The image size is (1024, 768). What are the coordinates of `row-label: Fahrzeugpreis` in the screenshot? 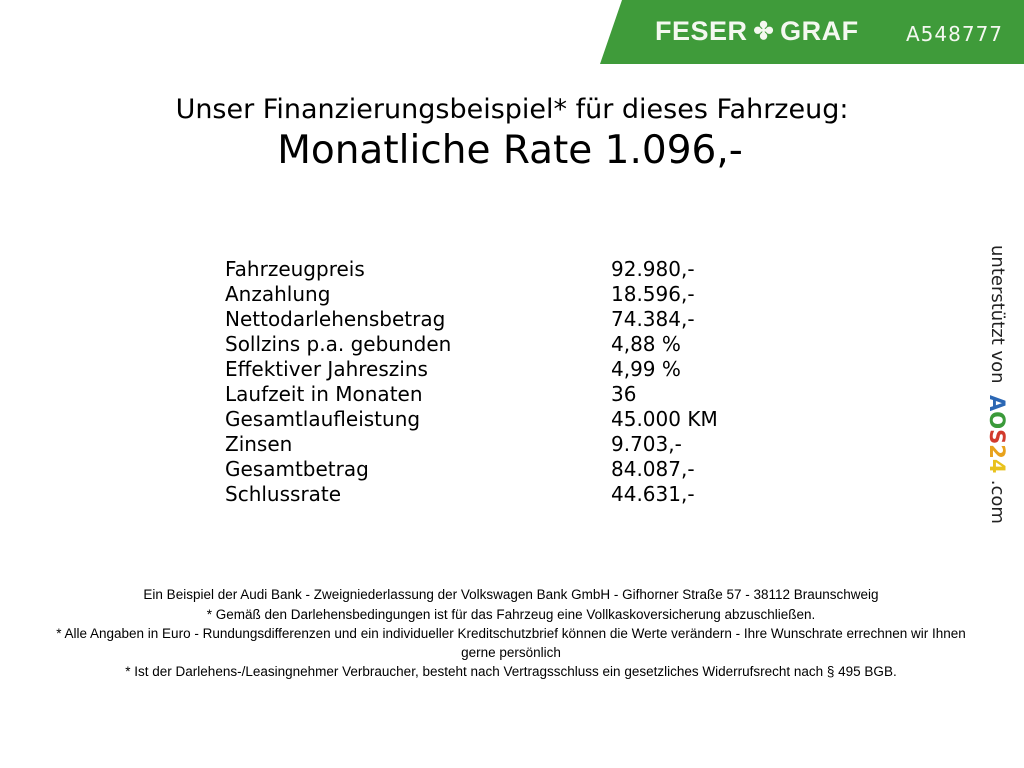 It's located at (295, 269).